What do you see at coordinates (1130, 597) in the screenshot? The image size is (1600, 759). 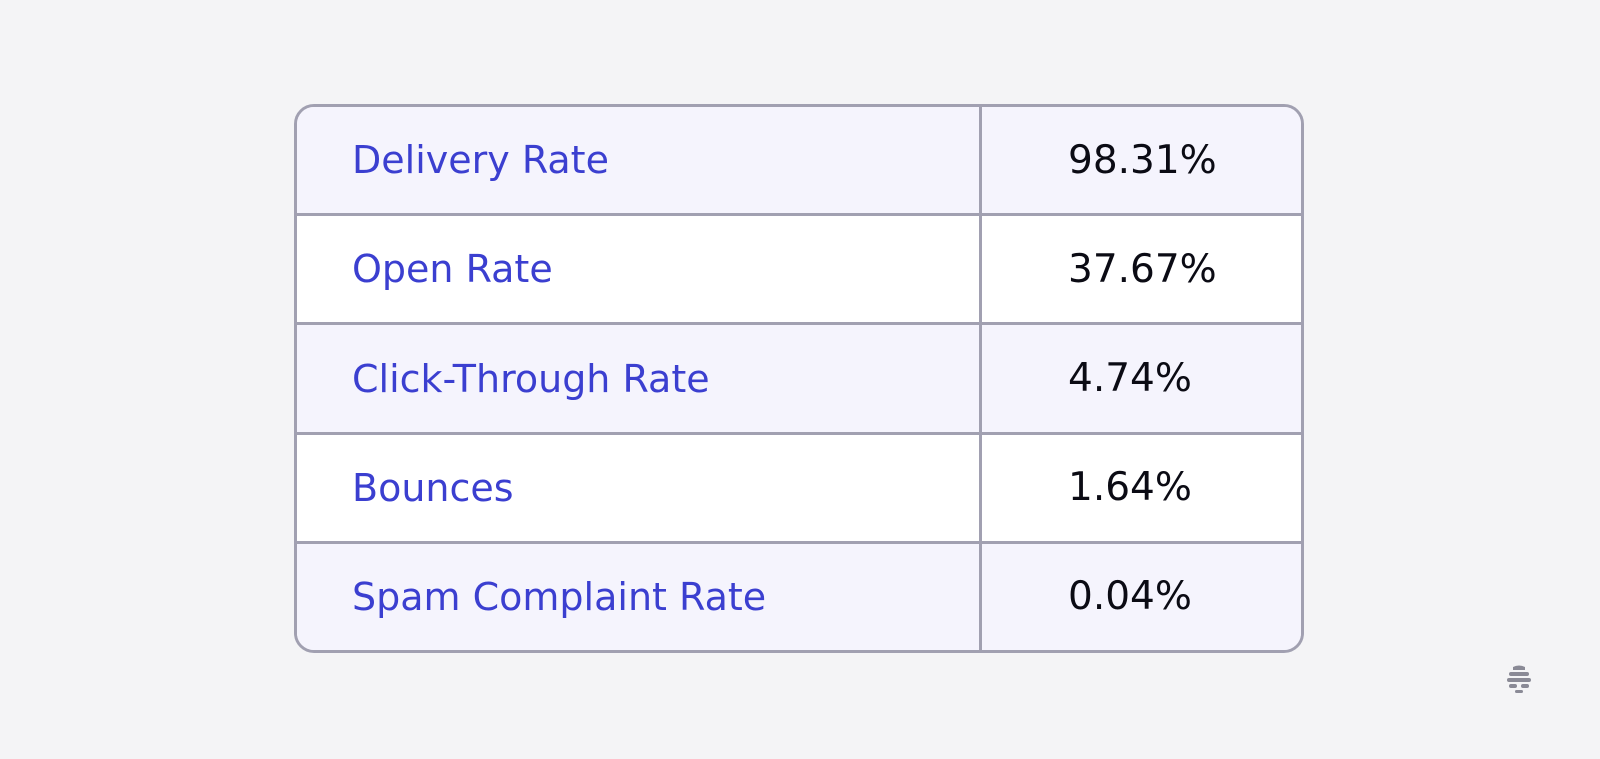 I see `metric-value-spam-complaint-rate: 0.04%` at bounding box center [1130, 597].